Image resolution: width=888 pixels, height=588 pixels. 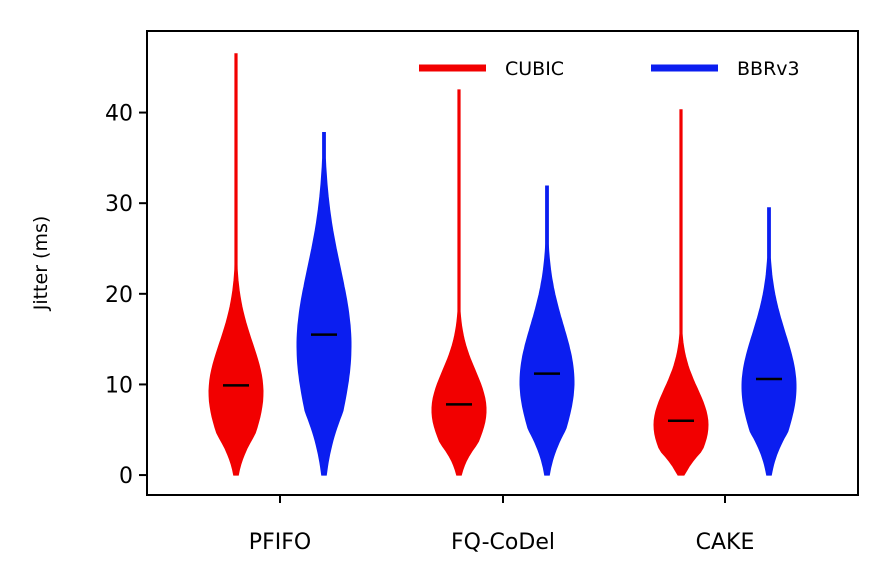 I want to click on violin-bbrv3-cake, so click(x=769, y=341).